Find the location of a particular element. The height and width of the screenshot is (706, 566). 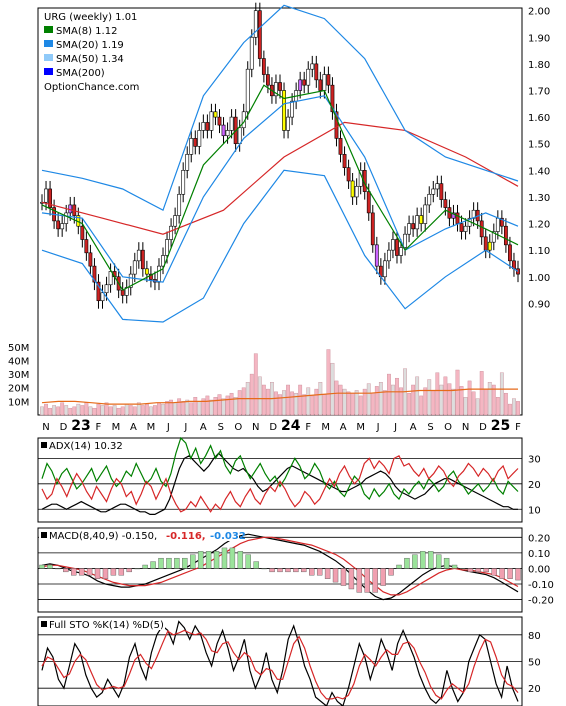

tick-label: 80 is located at coordinates (534, 636).